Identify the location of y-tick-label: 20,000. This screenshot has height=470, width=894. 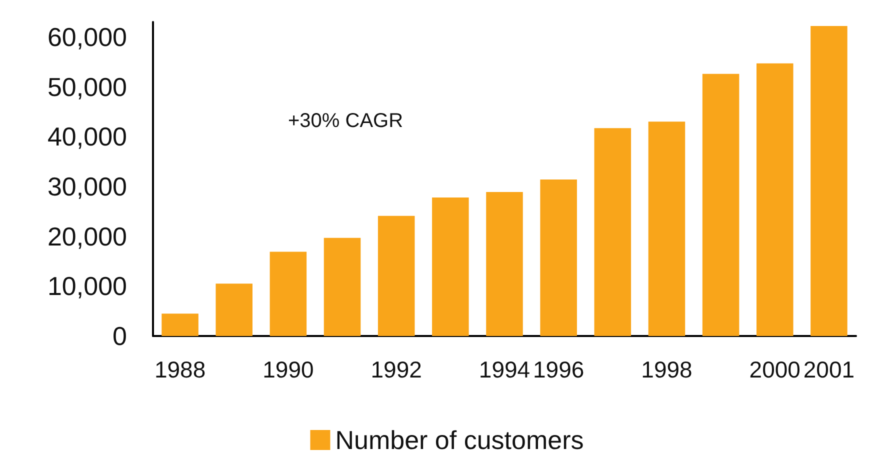
(87, 236).